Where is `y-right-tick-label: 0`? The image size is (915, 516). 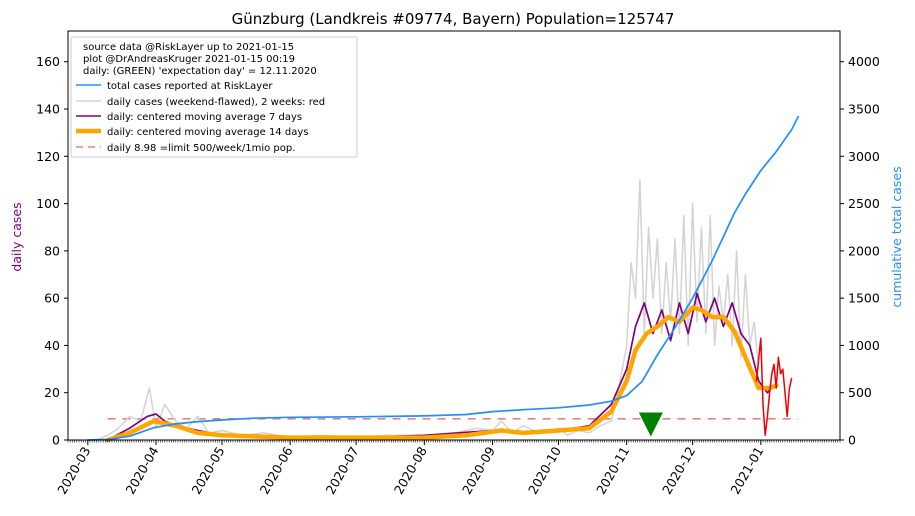 y-right-tick-label: 0 is located at coordinates (852, 440).